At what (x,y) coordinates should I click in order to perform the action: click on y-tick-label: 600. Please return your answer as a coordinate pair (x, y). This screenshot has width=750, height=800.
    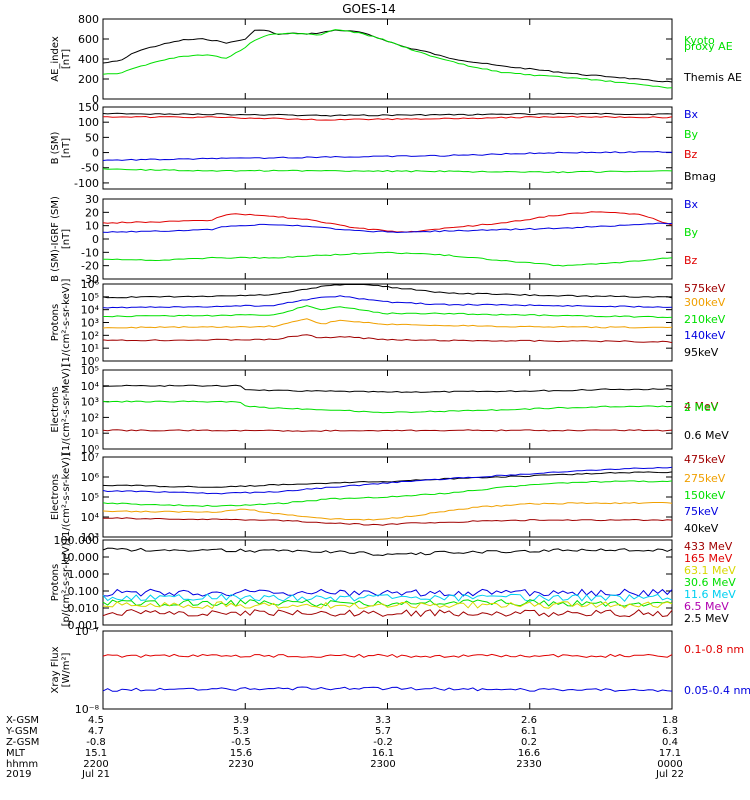
    Looking at the image, I should click on (88, 39).